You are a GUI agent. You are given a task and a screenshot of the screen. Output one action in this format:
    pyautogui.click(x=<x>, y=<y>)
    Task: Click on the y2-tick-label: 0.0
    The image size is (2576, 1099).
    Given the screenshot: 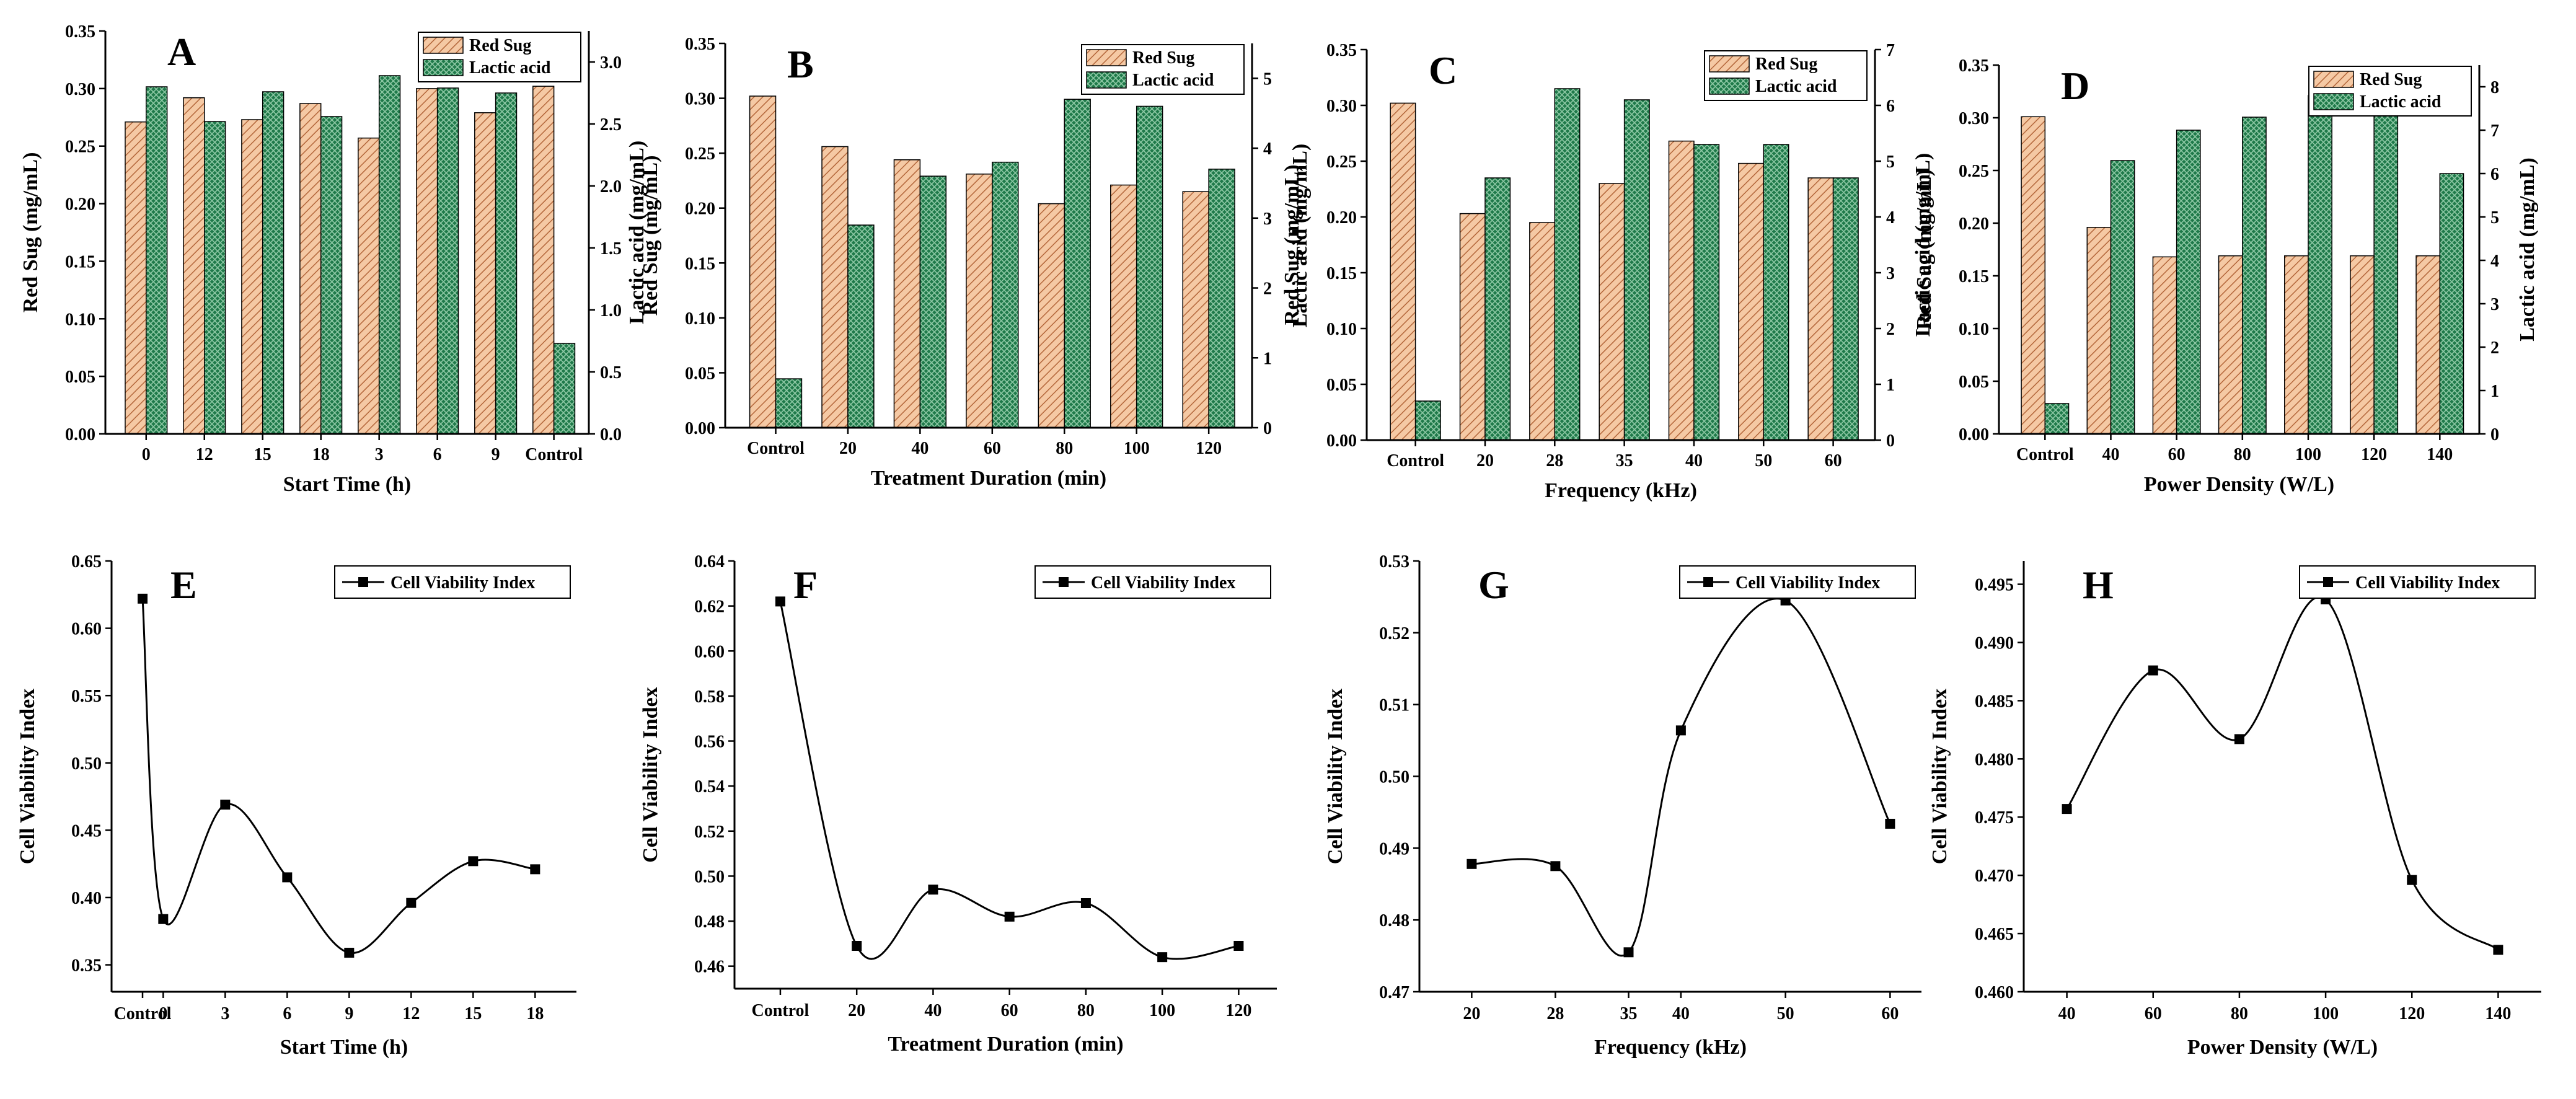 What is the action you would take?
    pyautogui.click(x=611, y=435)
    